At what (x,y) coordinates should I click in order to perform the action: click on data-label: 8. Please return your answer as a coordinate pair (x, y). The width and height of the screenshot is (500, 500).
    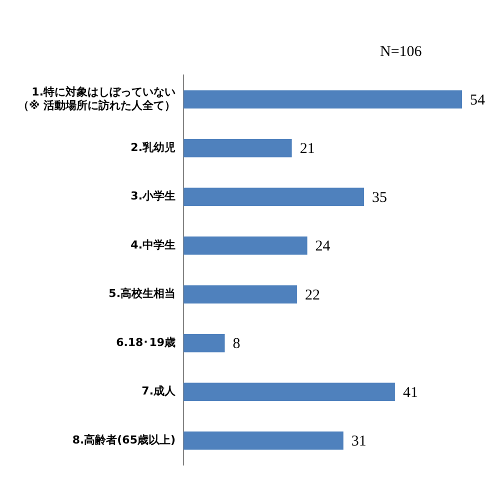
    Looking at the image, I should click on (236, 344).